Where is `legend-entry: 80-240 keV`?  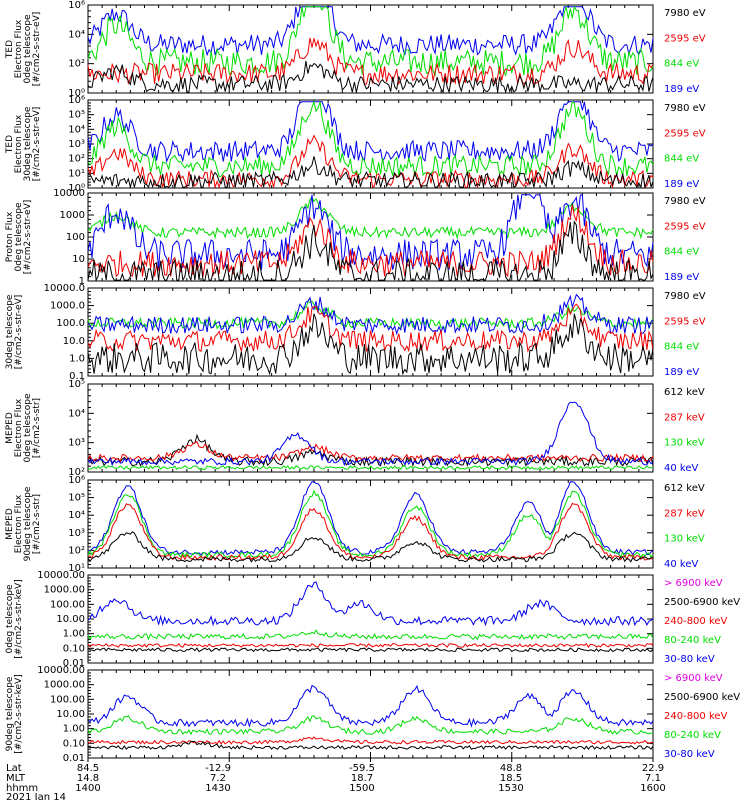 legend-entry: 80-240 keV is located at coordinates (692, 640).